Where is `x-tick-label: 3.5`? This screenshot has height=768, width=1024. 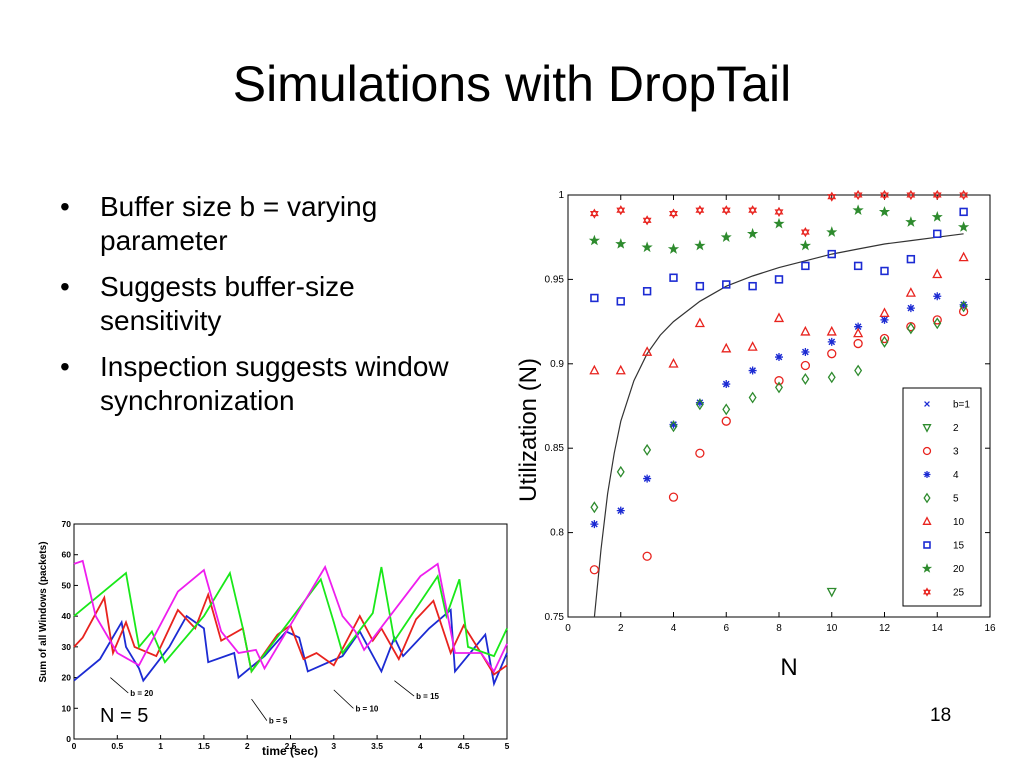
x-tick-label: 3.5 is located at coordinates (377, 746).